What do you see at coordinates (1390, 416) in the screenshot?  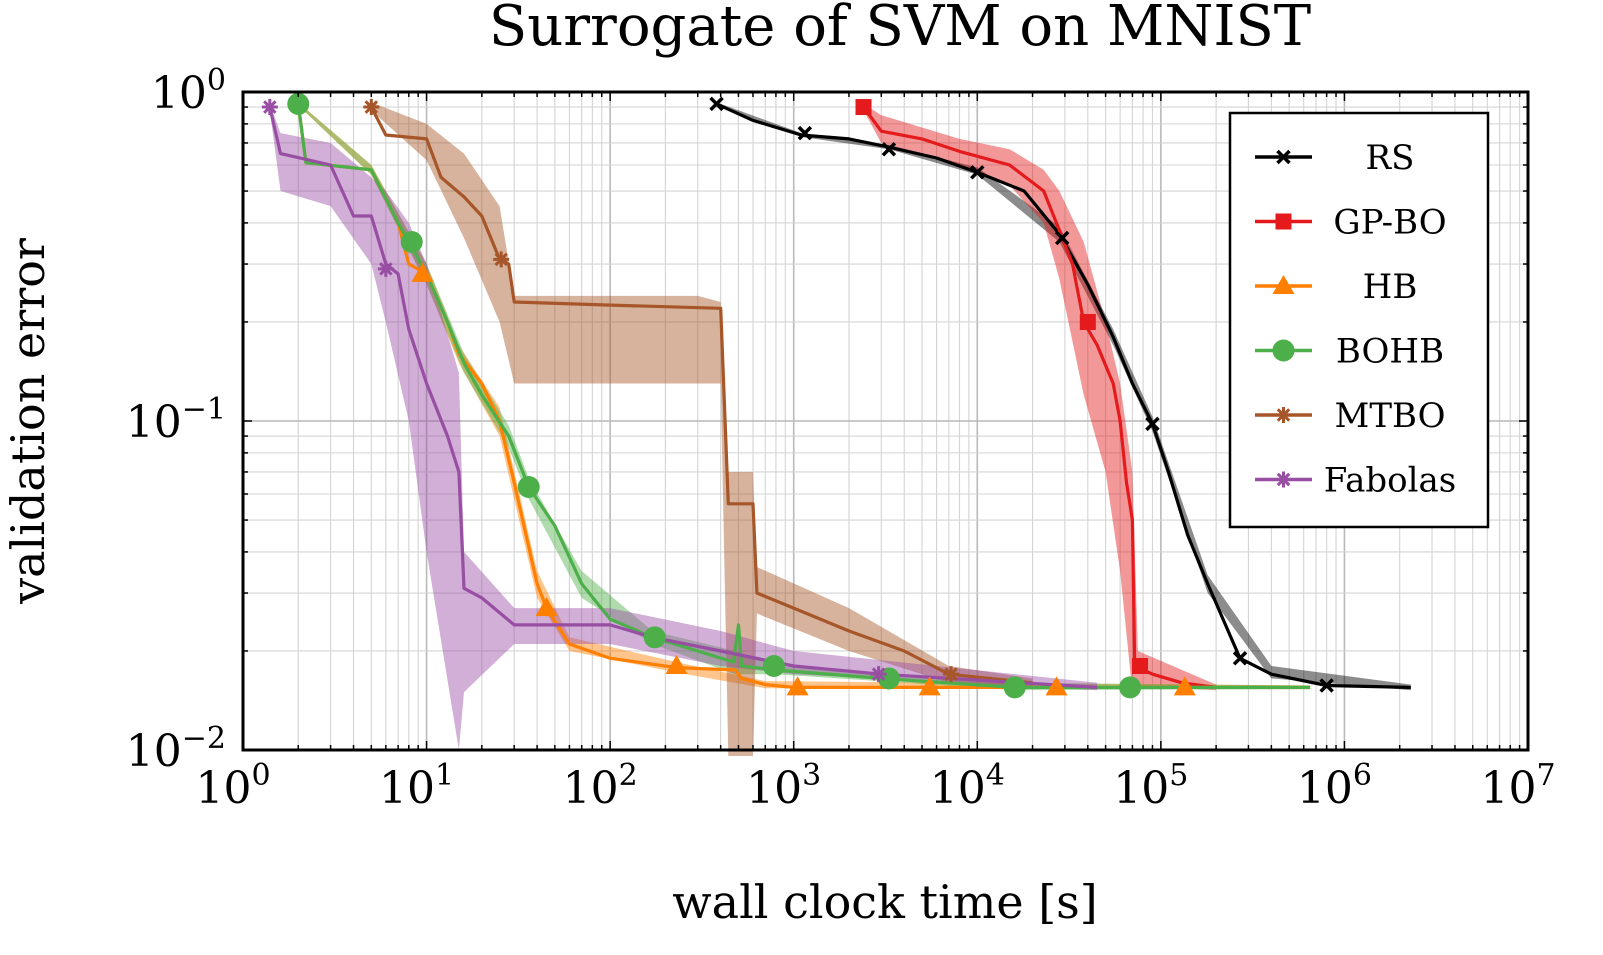 I see `legend-label-mtbo: MTBO` at bounding box center [1390, 416].